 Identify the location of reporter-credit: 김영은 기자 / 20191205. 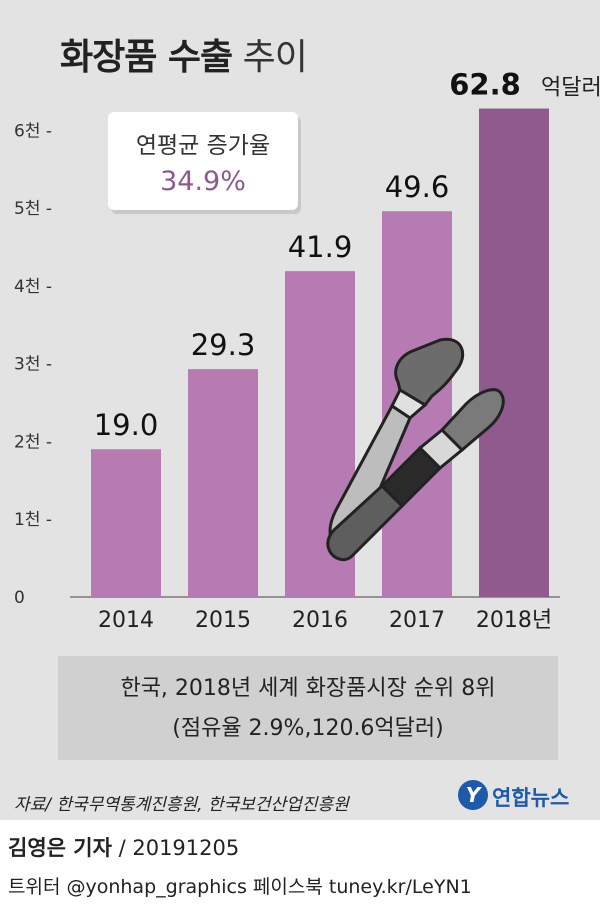
(123, 847).